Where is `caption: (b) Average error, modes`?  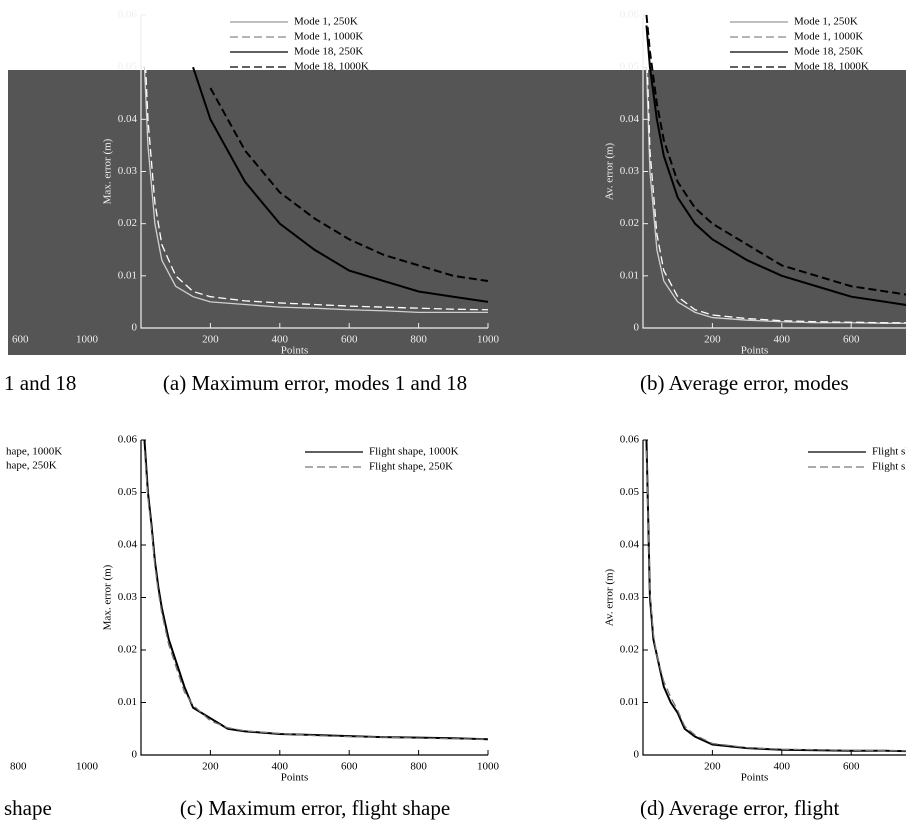 caption: (b) Average error, modes is located at coordinates (744, 383).